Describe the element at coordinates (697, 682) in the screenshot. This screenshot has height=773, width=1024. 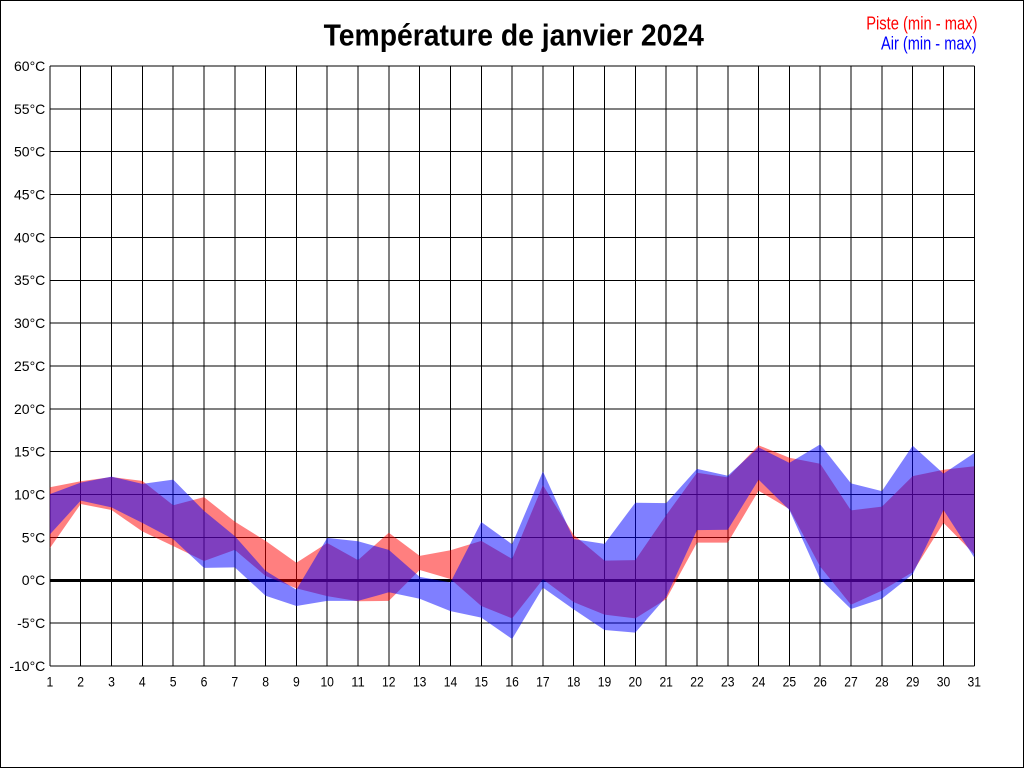
I see `svg-text: 22` at that location.